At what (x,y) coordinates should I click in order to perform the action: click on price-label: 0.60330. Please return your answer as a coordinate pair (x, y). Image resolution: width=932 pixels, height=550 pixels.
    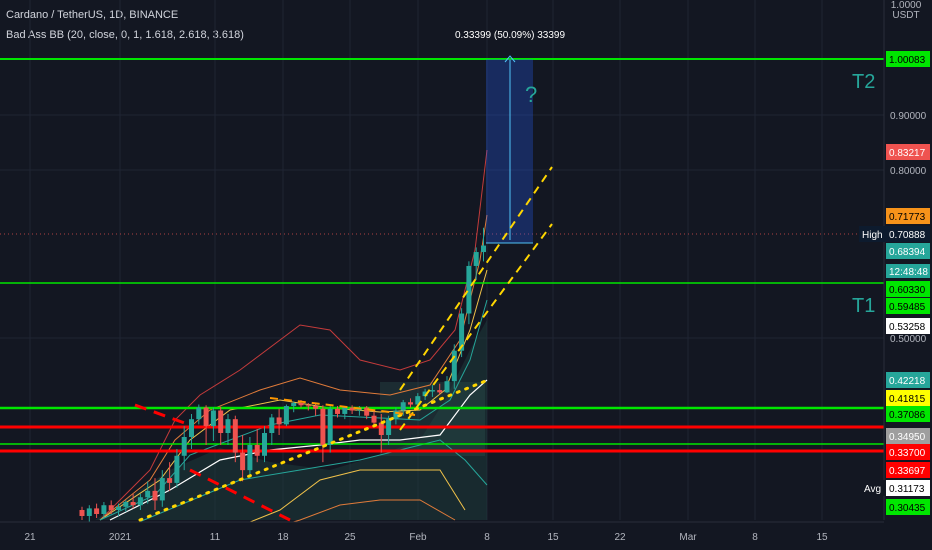
    Looking at the image, I should click on (907, 290).